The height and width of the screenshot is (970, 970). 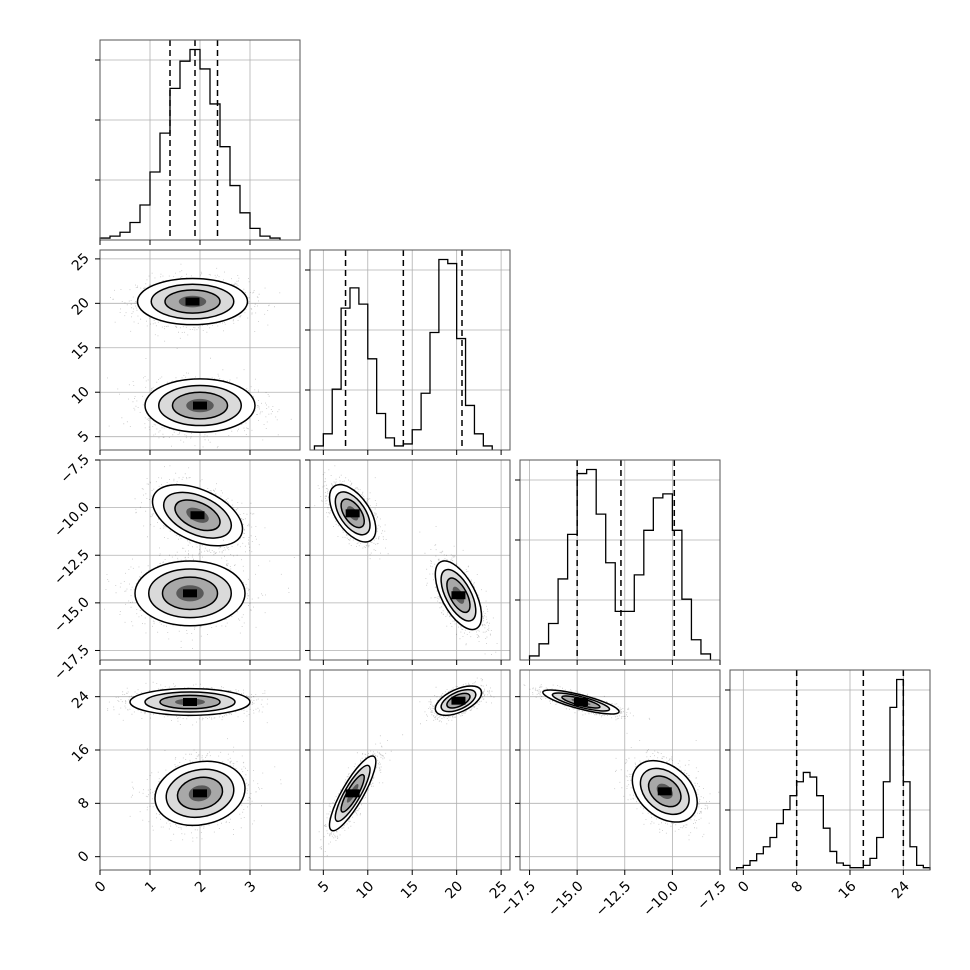 I want to click on x-tick-label: 16, so click(x=848, y=890).